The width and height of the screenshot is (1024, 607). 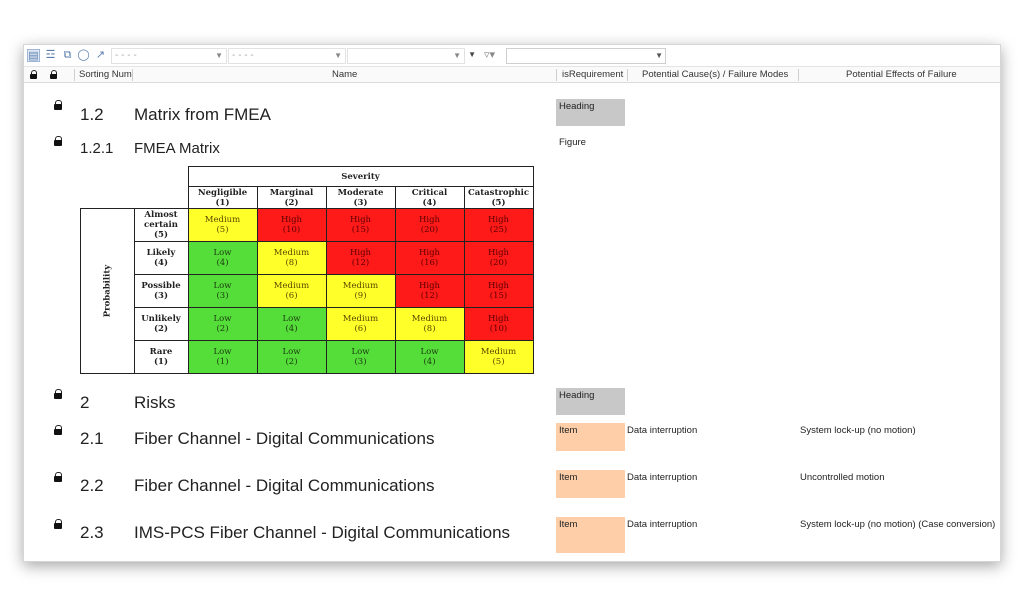 What do you see at coordinates (155, 402) in the screenshot?
I see `row-title: Risks` at bounding box center [155, 402].